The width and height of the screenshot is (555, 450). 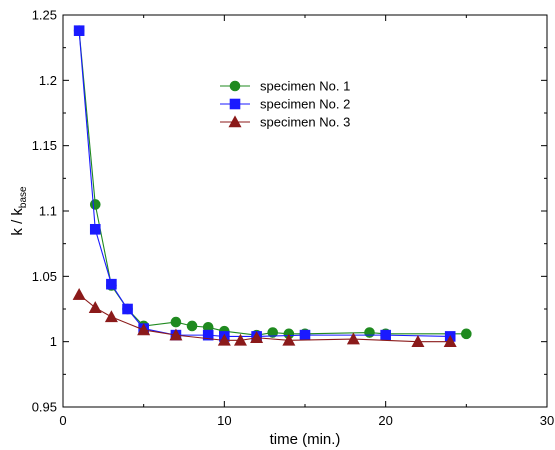 I want to click on x-tick-label: 10, so click(x=224, y=420).